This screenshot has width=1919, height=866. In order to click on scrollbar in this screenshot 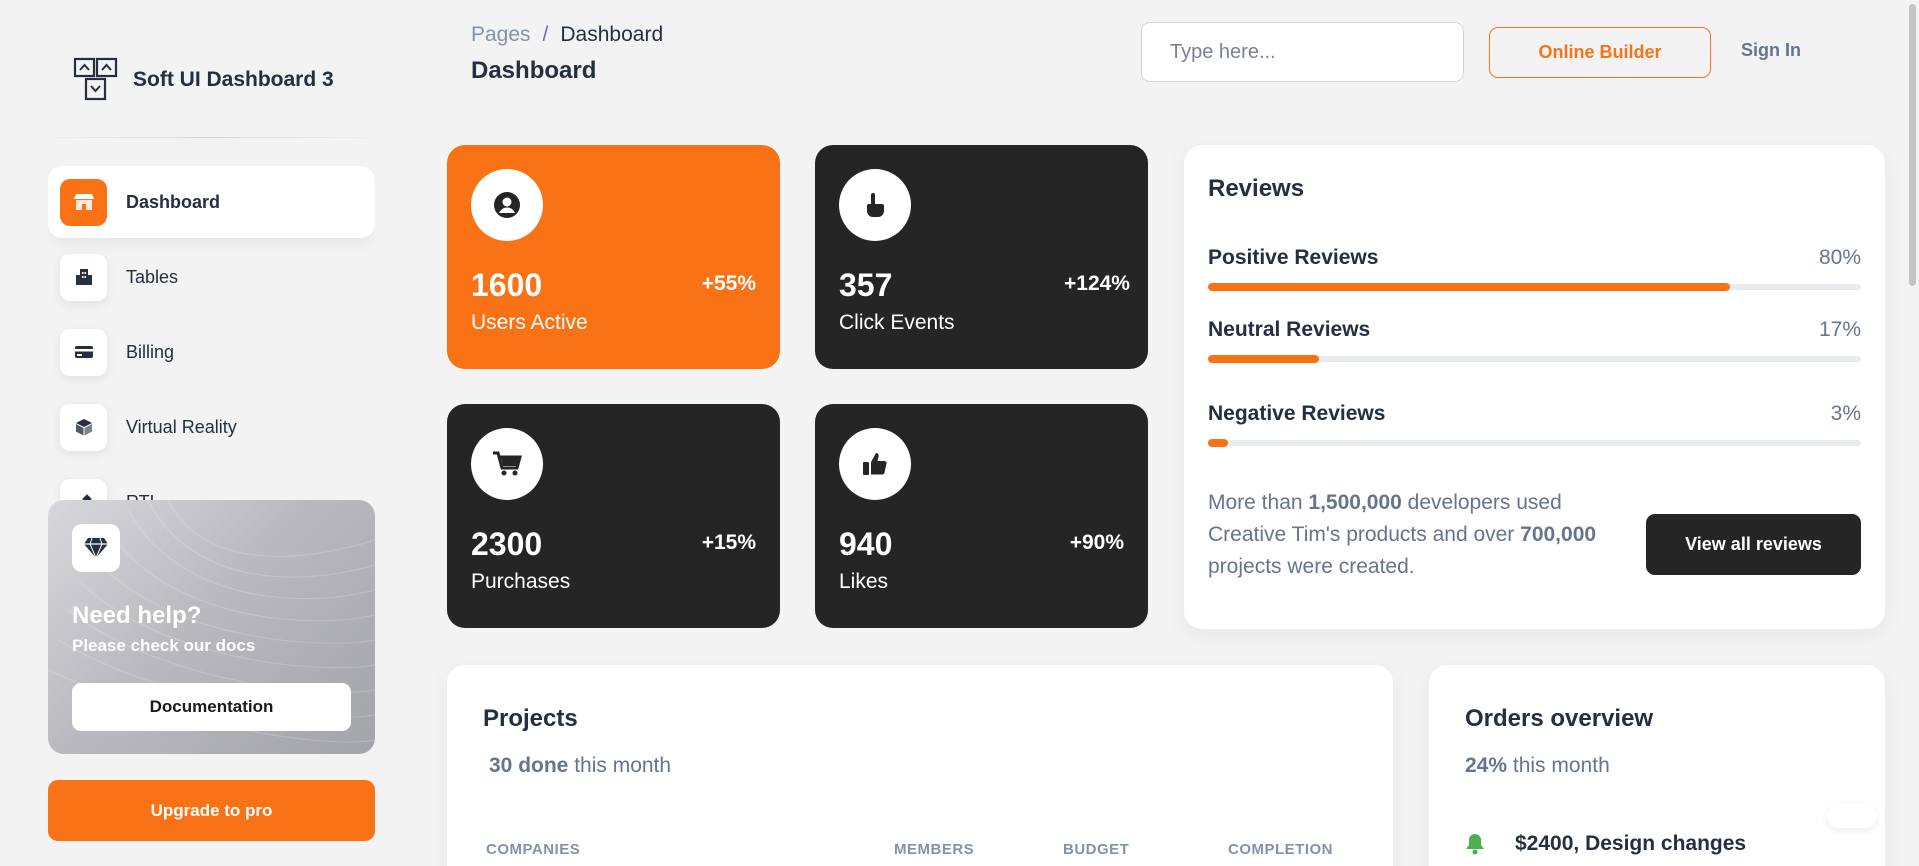, I will do `click(1912, 433)`.